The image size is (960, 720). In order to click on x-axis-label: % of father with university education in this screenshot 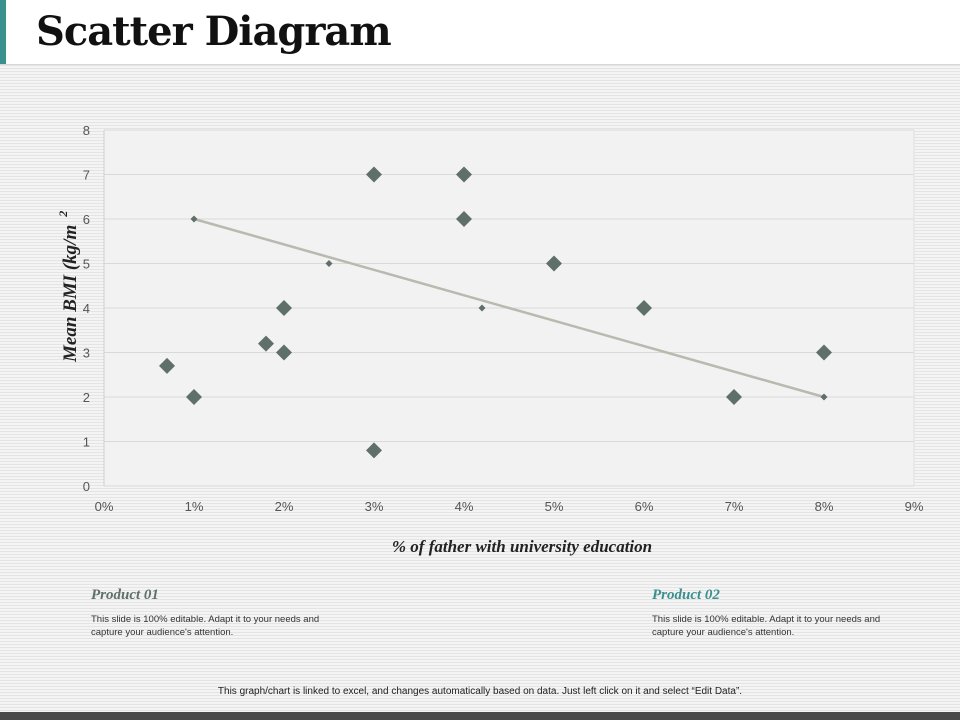, I will do `click(522, 546)`.